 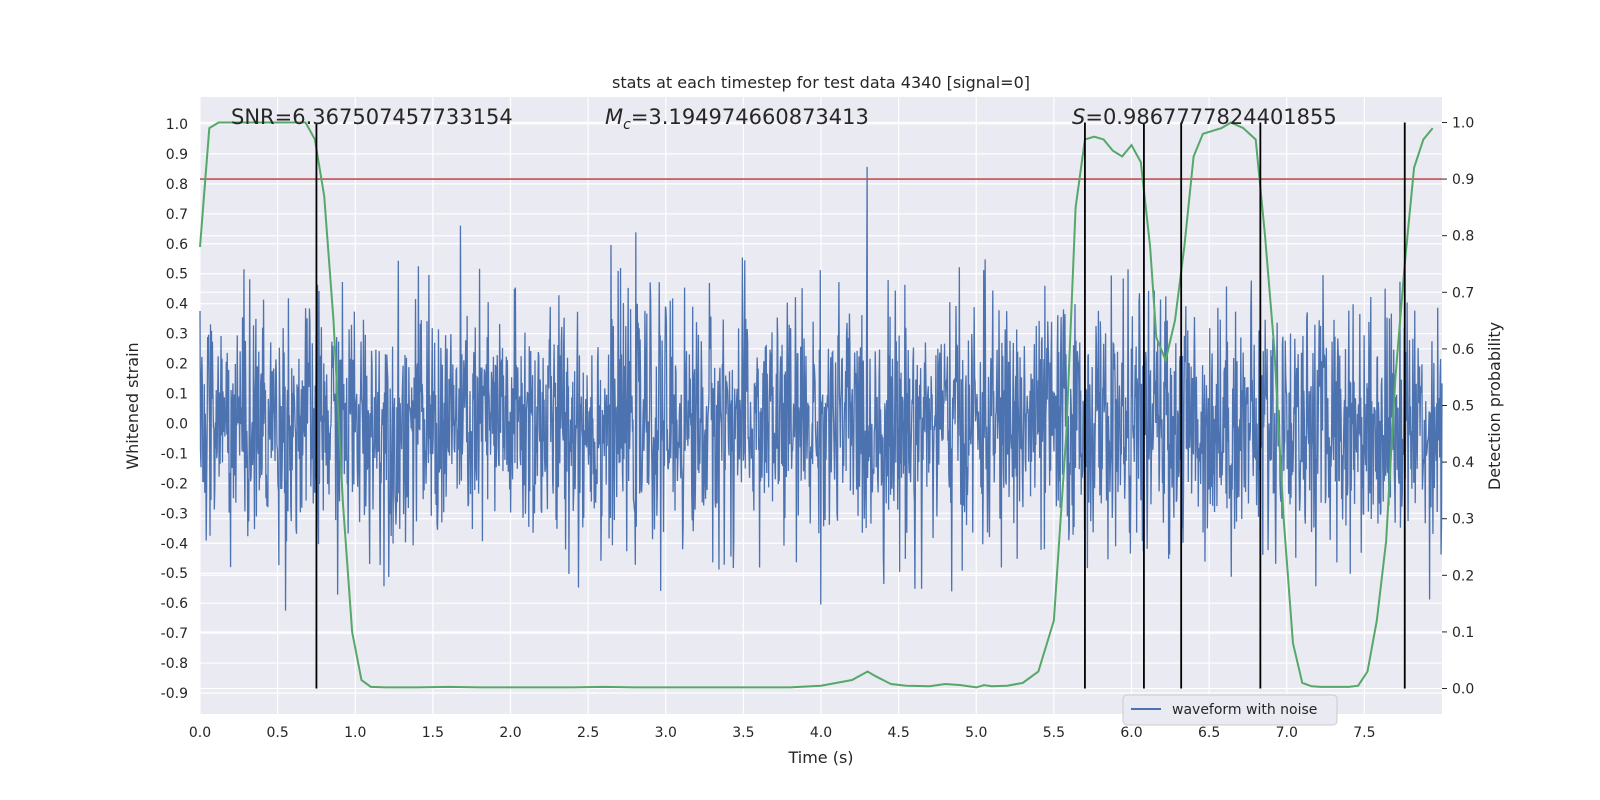 I want to click on legend: waveform with noise, so click(x=1230, y=710).